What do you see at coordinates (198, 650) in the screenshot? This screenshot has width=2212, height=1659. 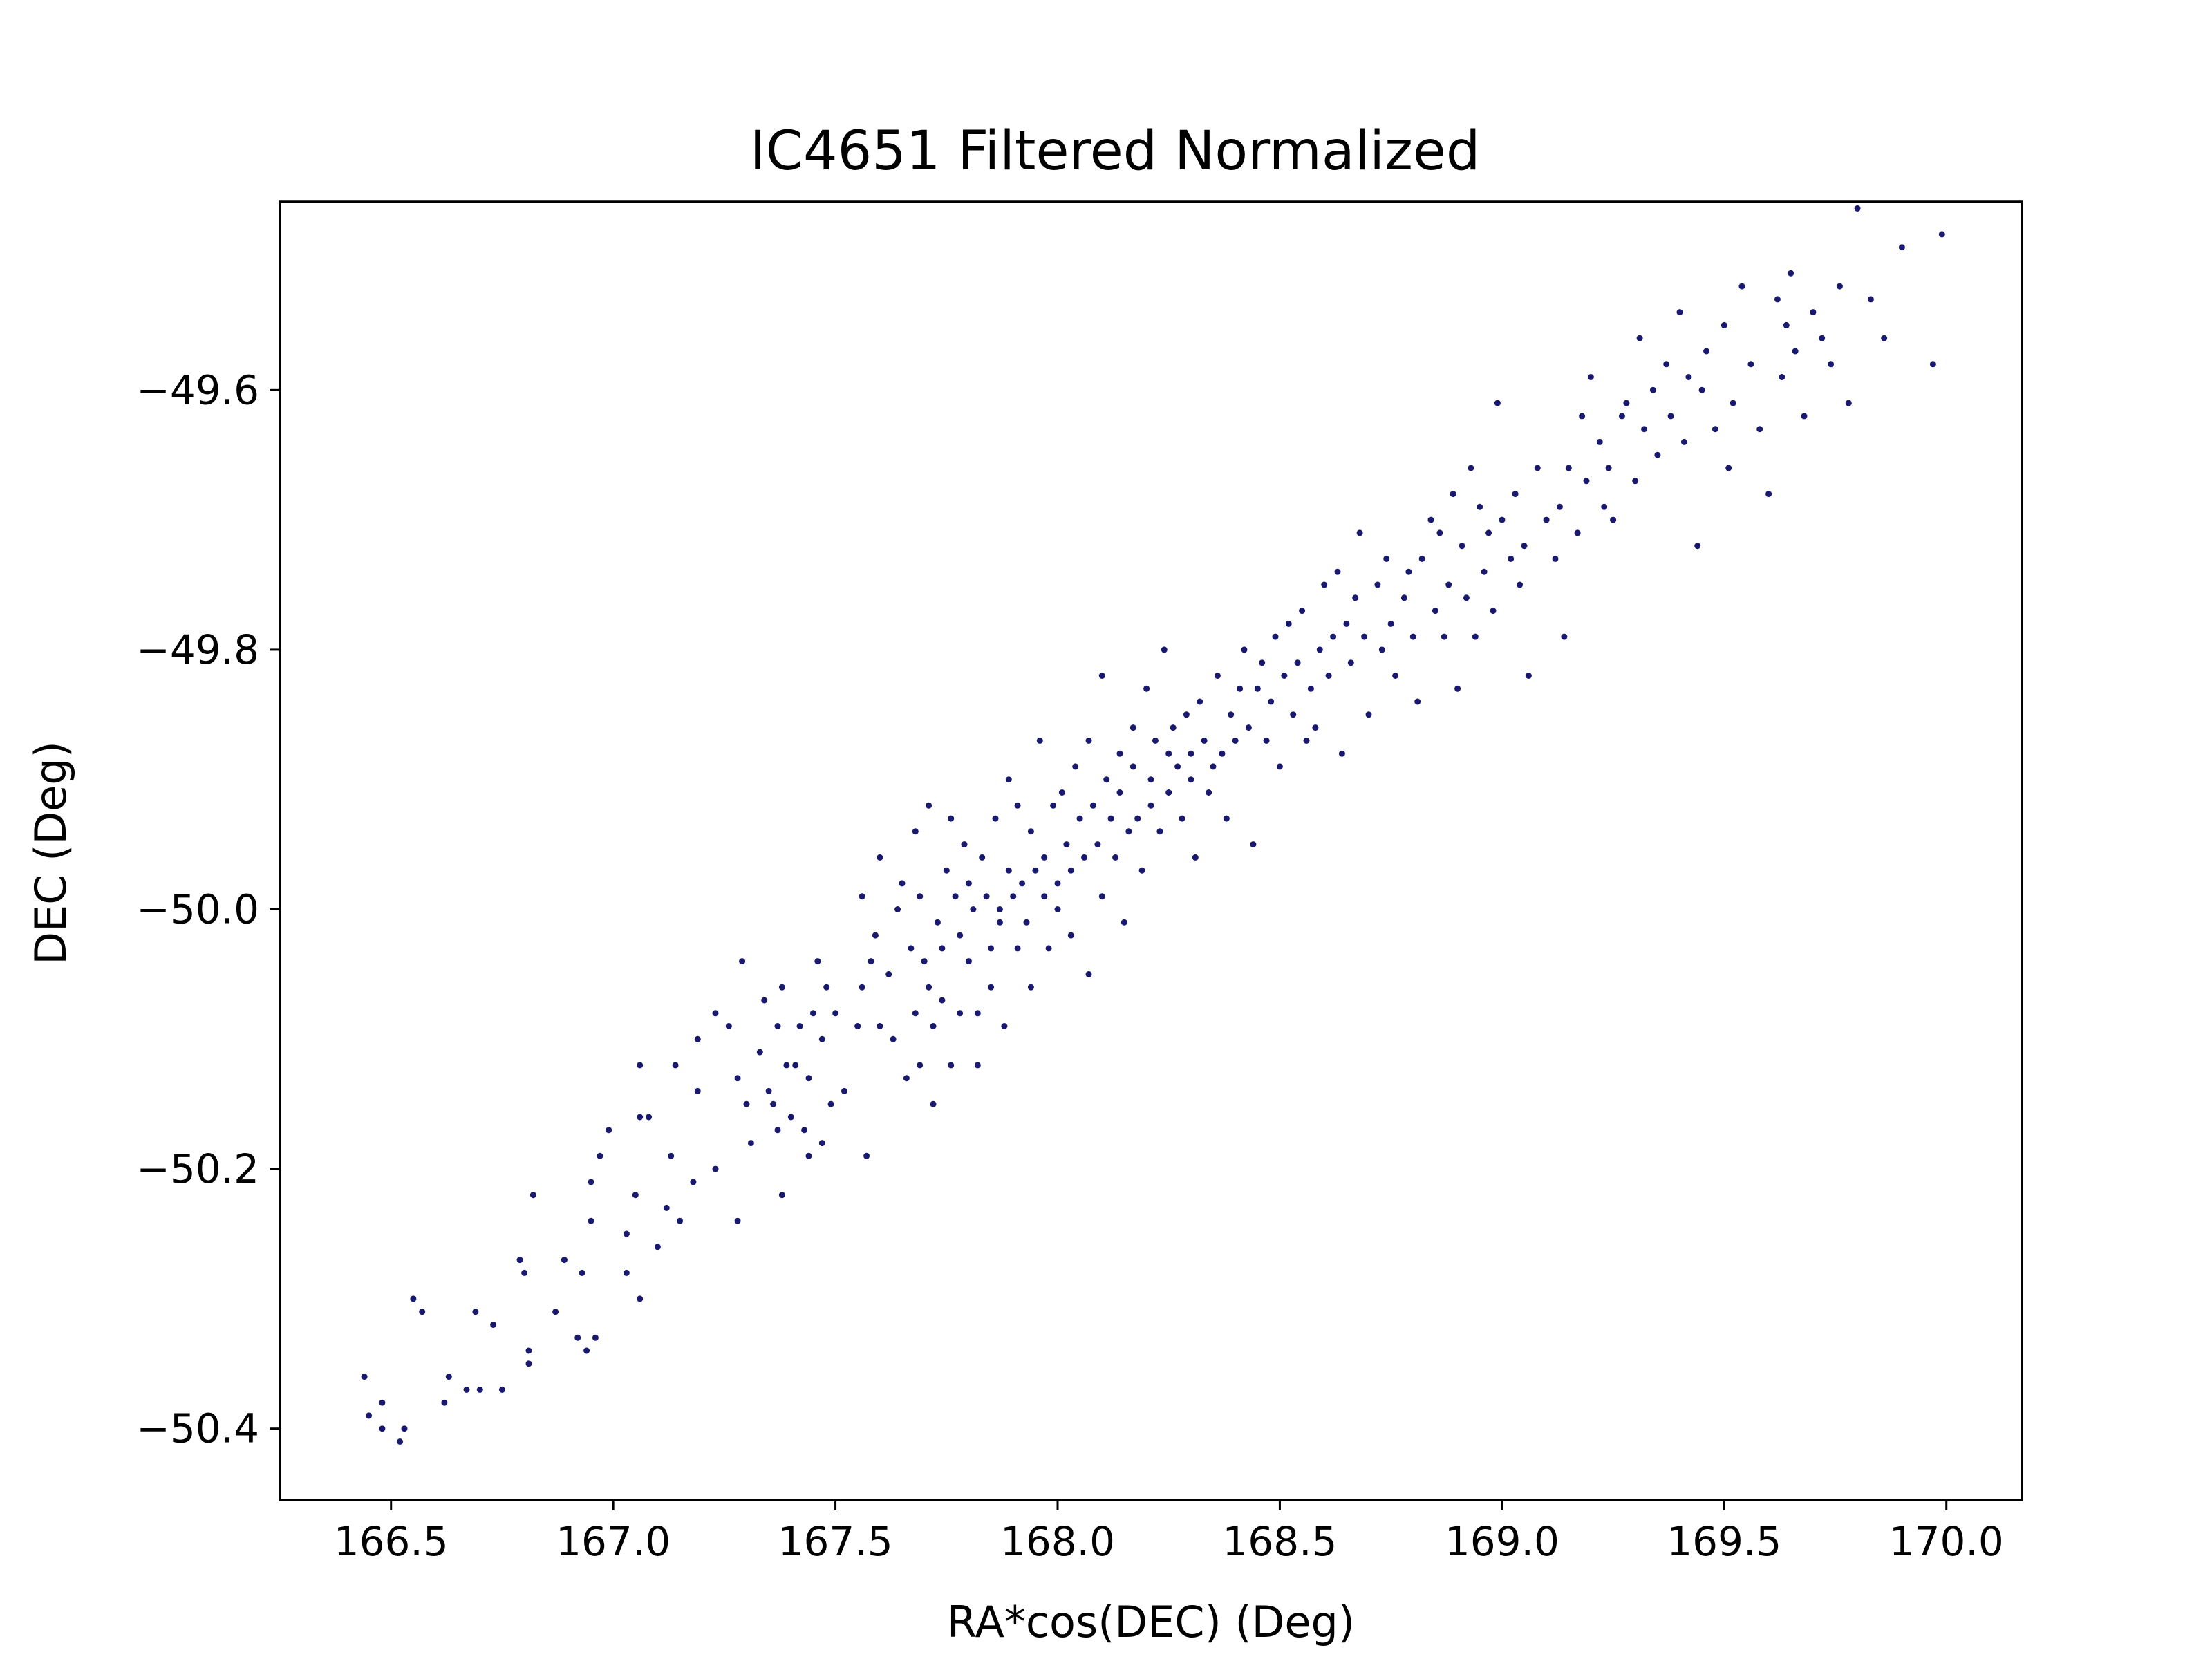 I see `y-tick-label: −49.8` at bounding box center [198, 650].